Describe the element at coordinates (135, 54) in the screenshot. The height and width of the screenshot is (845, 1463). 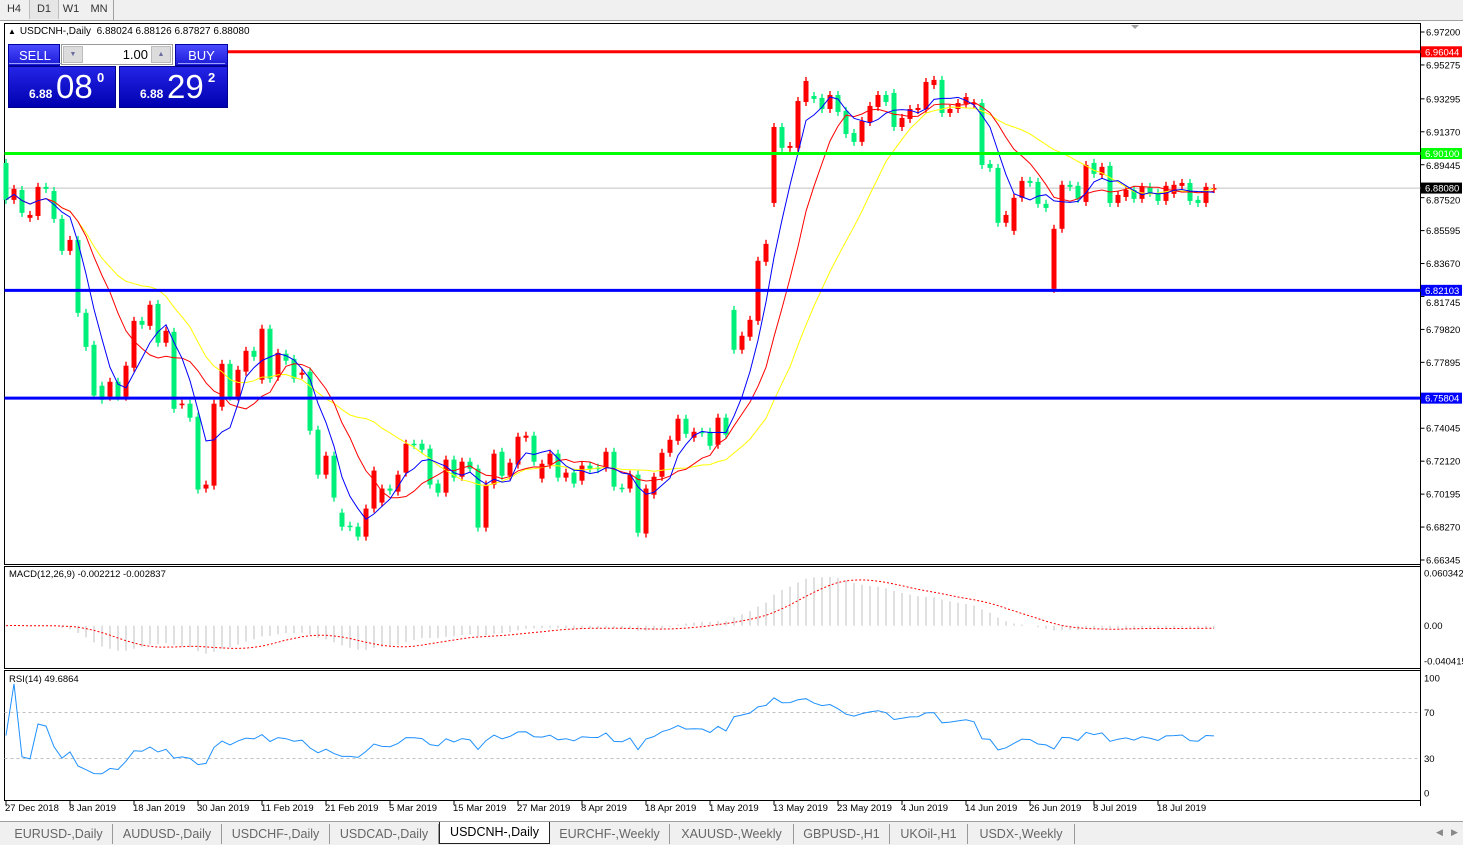
I see `lot-size-value: 1.00` at that location.